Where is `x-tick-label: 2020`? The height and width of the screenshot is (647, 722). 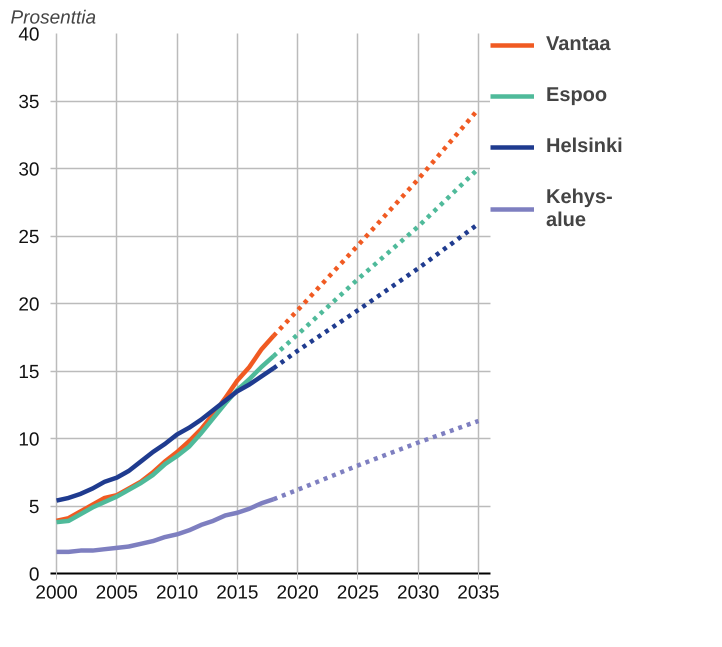
x-tick-label: 2020 is located at coordinates (297, 593).